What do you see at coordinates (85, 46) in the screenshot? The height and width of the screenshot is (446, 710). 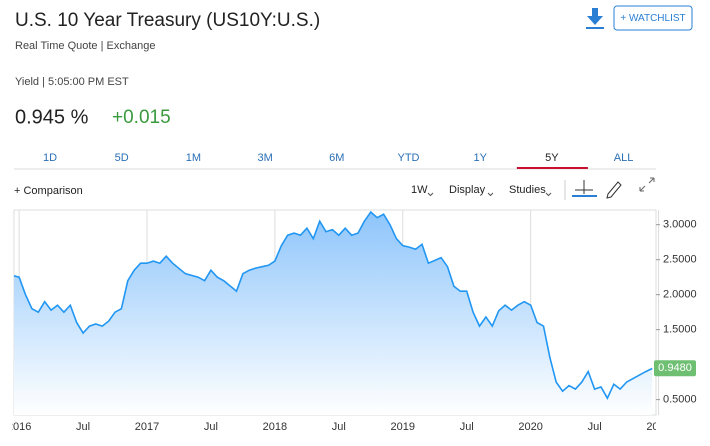 I see `subtitle: Real Time Quote | Exchange` at bounding box center [85, 46].